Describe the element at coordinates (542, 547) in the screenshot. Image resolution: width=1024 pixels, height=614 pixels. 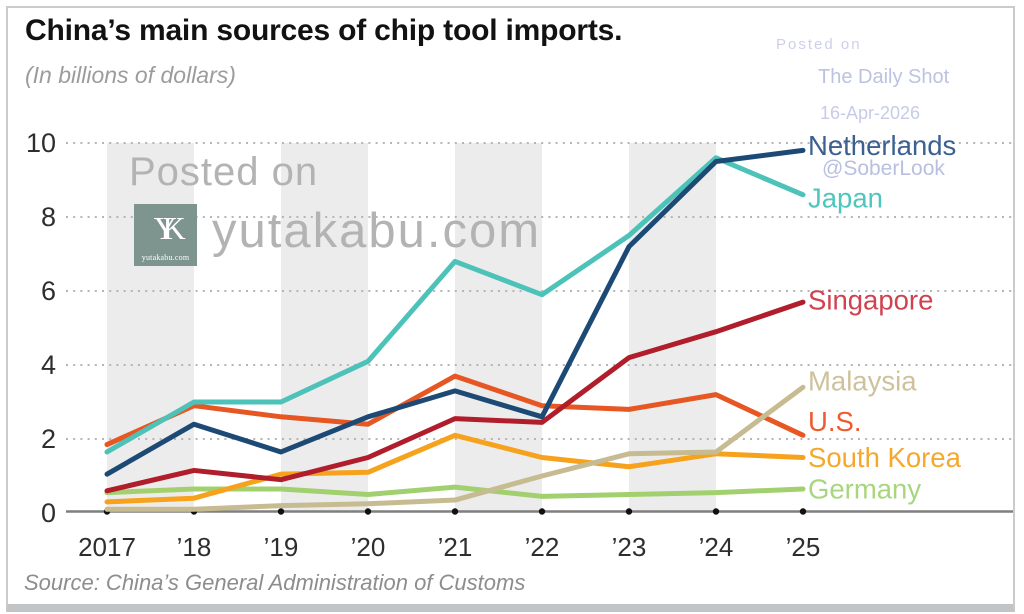
I see `x-axis-label: ’22` at that location.